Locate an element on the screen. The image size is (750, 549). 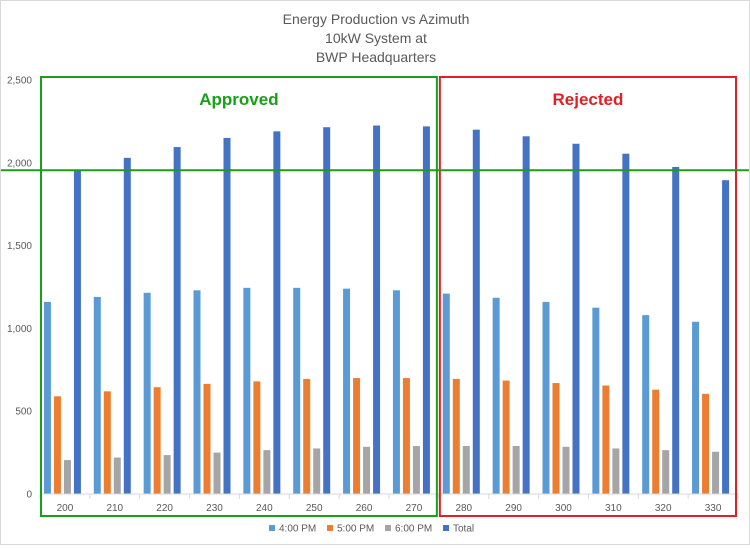
legend-item: 4:00 PM is located at coordinates (292, 529).